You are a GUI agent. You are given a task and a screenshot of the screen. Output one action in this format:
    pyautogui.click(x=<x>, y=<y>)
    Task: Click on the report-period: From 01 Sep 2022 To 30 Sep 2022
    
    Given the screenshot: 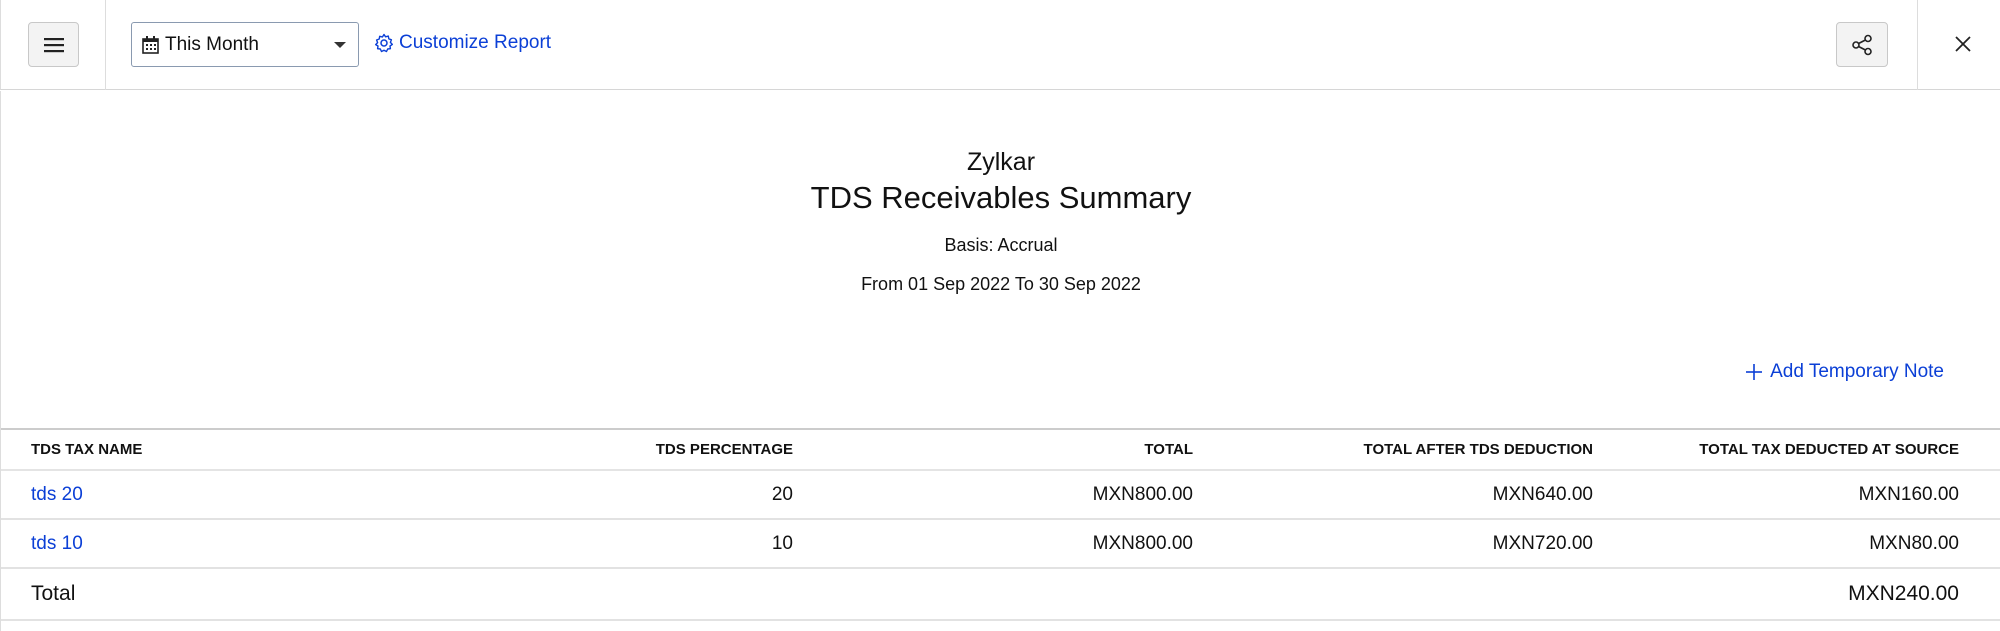 What is the action you would take?
    pyautogui.click(x=1001, y=284)
    